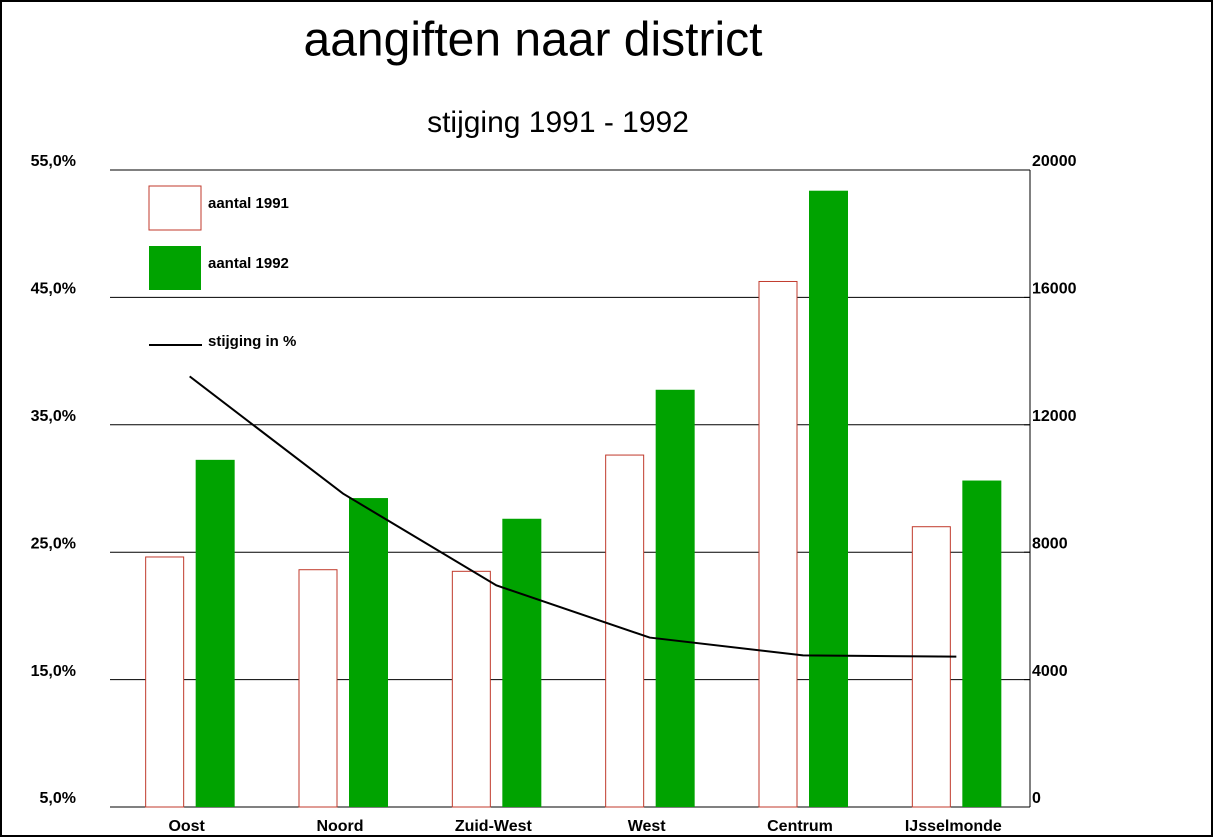 This screenshot has width=1213, height=837. I want to click on y-tick-label: 15,0%, so click(53, 671).